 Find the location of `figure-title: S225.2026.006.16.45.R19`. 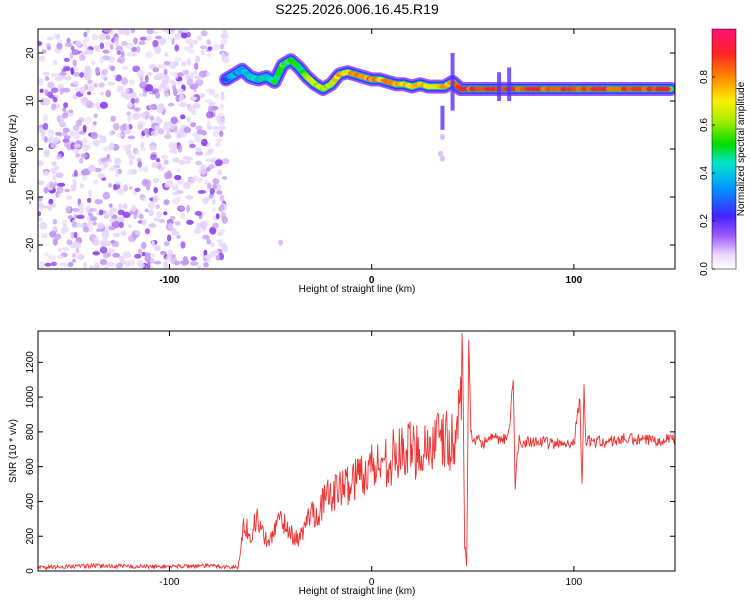

figure-title: S225.2026.006.16.45.R19 is located at coordinates (357, 9).